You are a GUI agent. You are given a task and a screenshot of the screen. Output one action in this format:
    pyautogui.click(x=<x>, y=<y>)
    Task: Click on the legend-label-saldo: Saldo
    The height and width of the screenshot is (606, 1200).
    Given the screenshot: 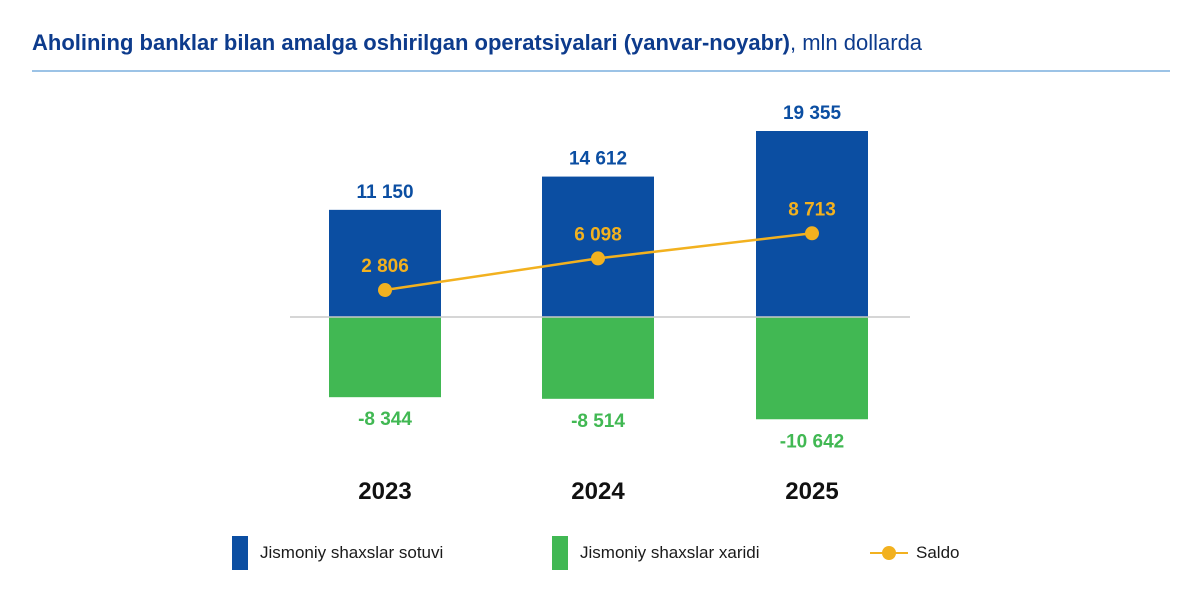 What is the action you would take?
    pyautogui.click(x=938, y=552)
    